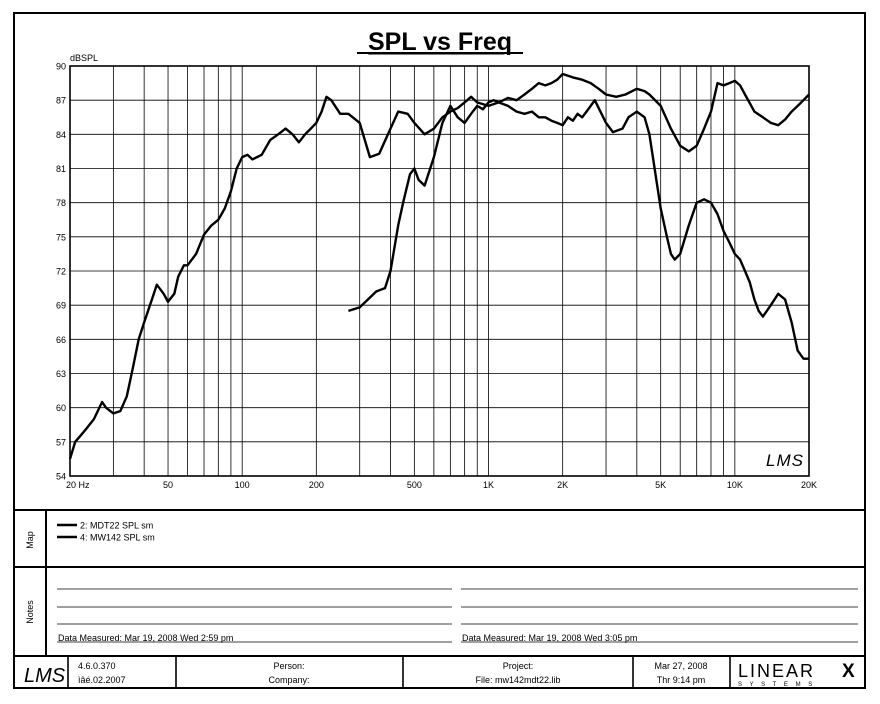 This screenshot has width=880, height=704. What do you see at coordinates (488, 485) in the screenshot?
I see `x-tick-label: 1K` at bounding box center [488, 485].